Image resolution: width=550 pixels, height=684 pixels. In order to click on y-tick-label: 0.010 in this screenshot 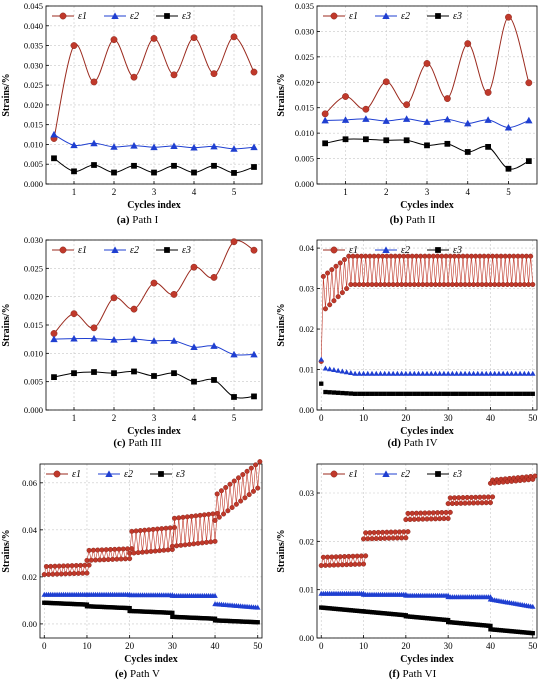, I will do `click(33, 353)`.